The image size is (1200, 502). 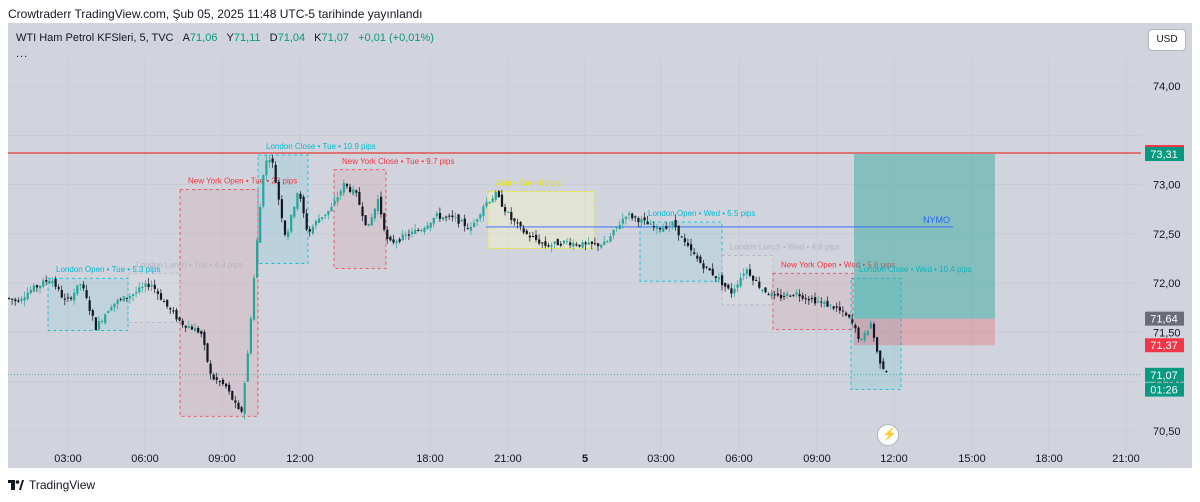 I want to click on position-stop-zone, so click(x=924, y=332).